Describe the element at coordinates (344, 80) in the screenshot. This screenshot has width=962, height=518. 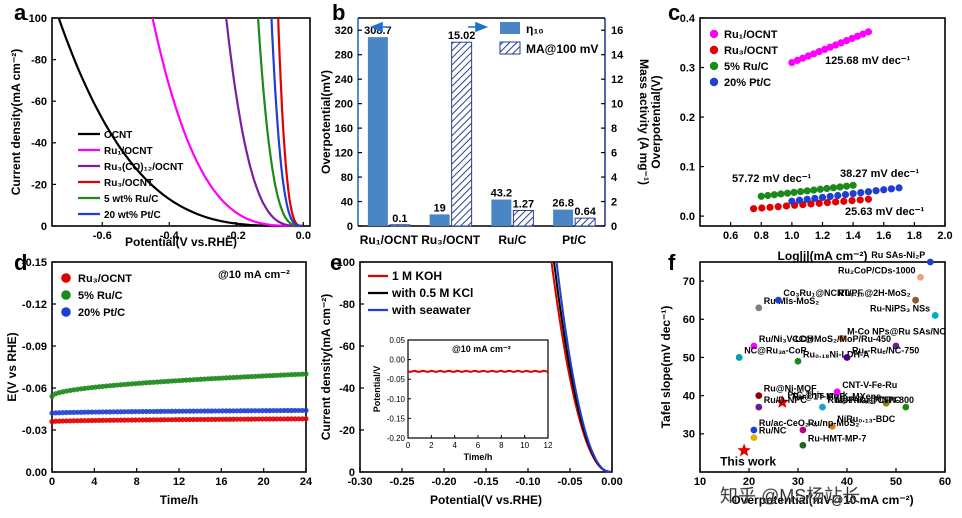
I see `y-tick-label: 240` at that location.